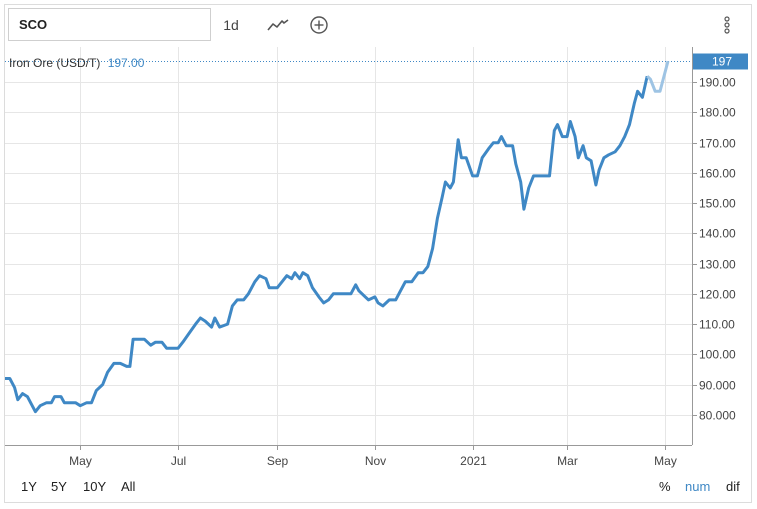 Image resolution: width=757 pixels, height=509 pixels. What do you see at coordinates (54, 63) in the screenshot?
I see `legend-series-name: Iron Ore (USD/T)` at bounding box center [54, 63].